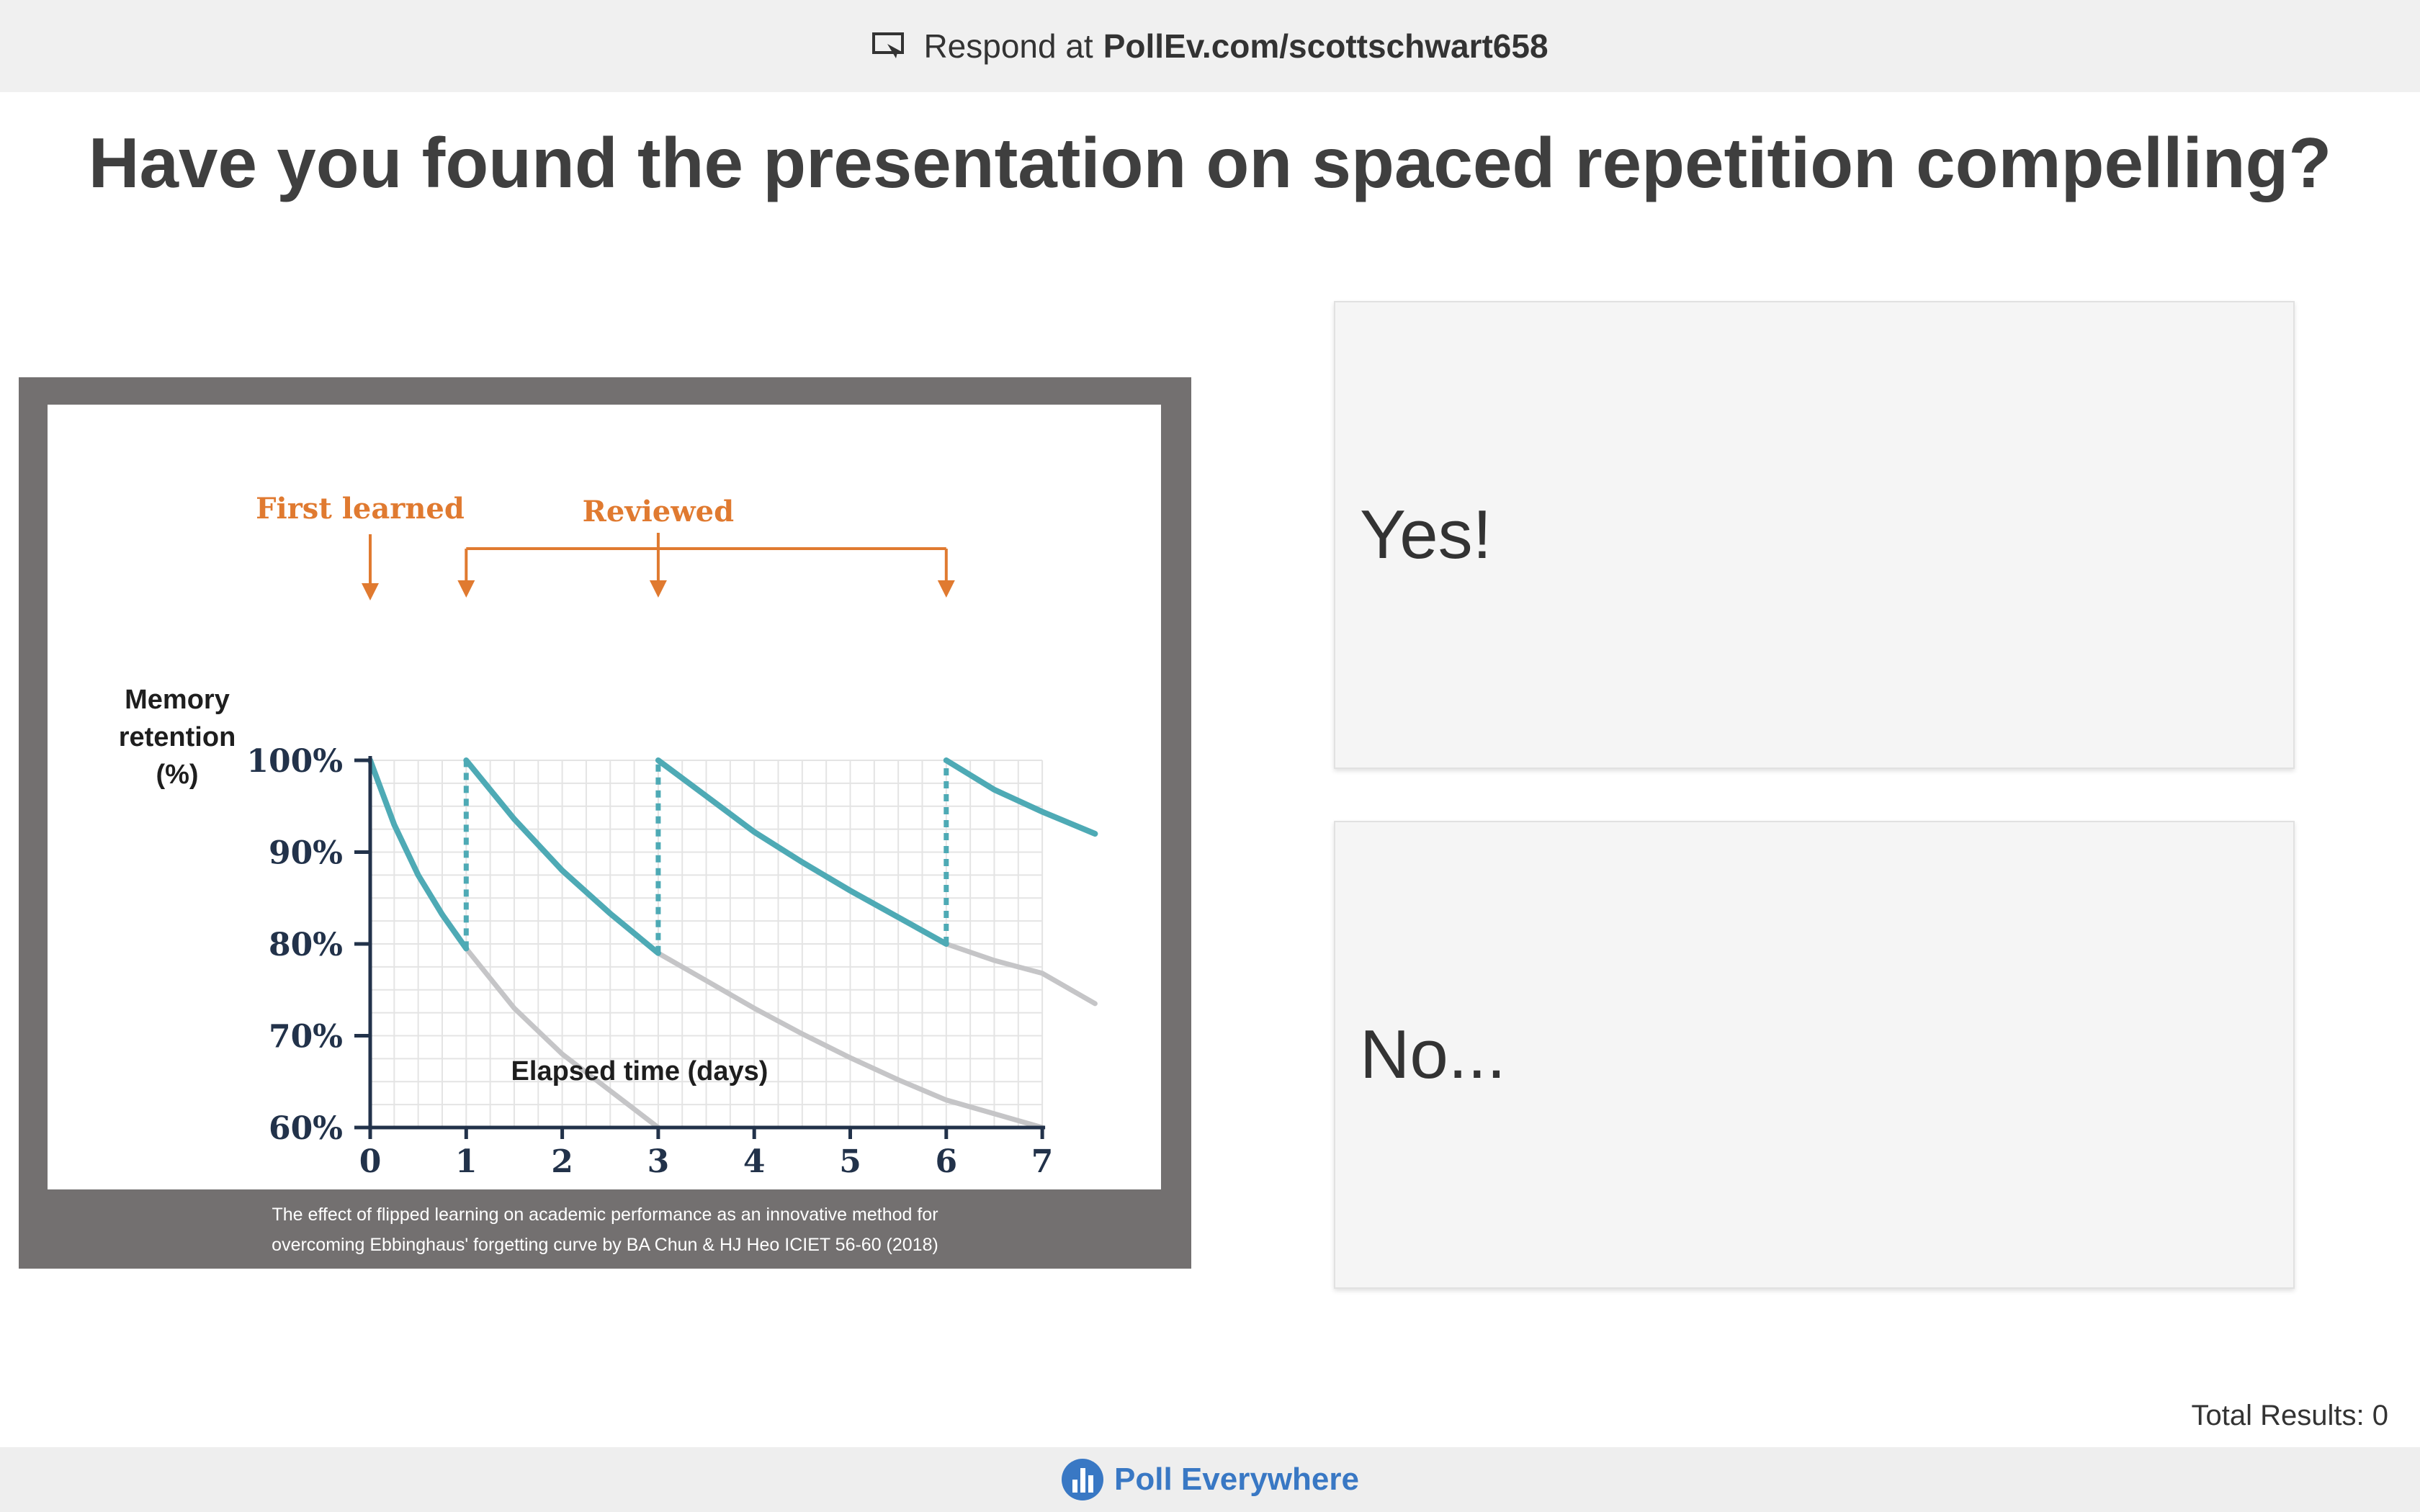 Image resolution: width=2420 pixels, height=1512 pixels. Describe the element at coordinates (294, 761) in the screenshot. I see `y-tick-label: 100%` at that location.